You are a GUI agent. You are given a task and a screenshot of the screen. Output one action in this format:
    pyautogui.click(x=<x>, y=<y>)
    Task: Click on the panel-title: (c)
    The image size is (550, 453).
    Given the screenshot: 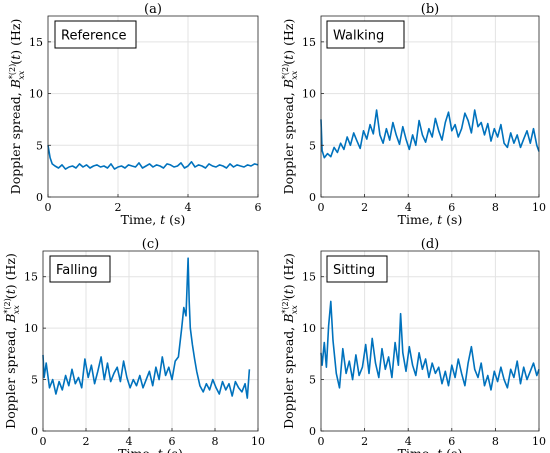 What is the action you would take?
    pyautogui.click(x=150, y=244)
    